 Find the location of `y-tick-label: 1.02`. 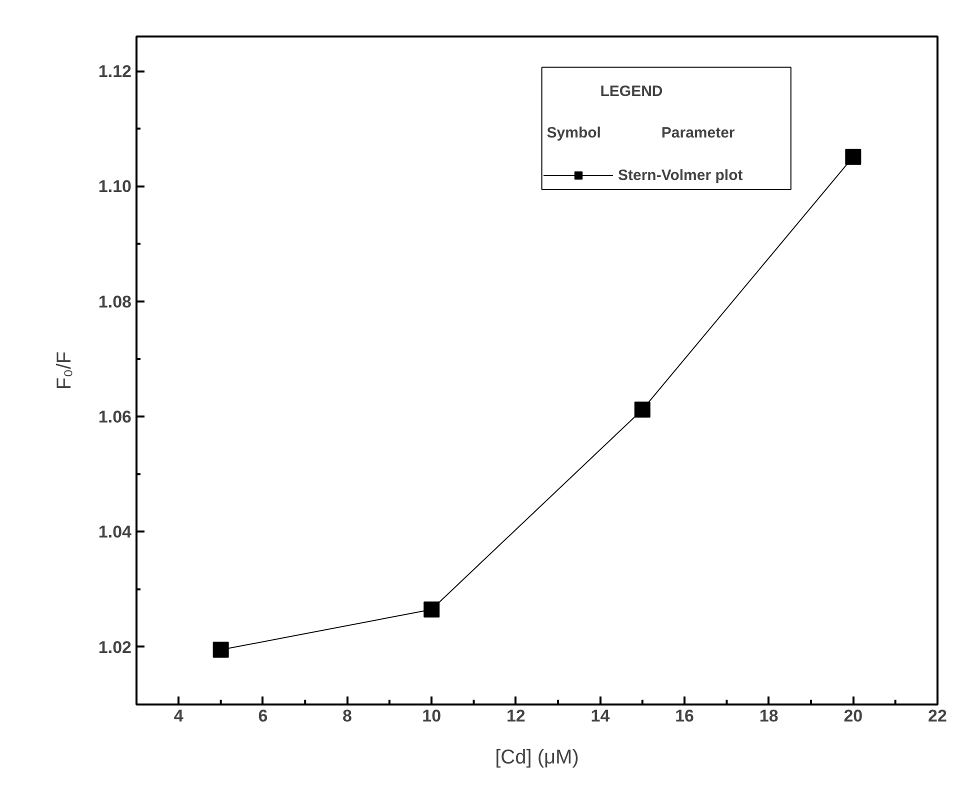

y-tick-label: 1.02 is located at coordinates (115, 647).